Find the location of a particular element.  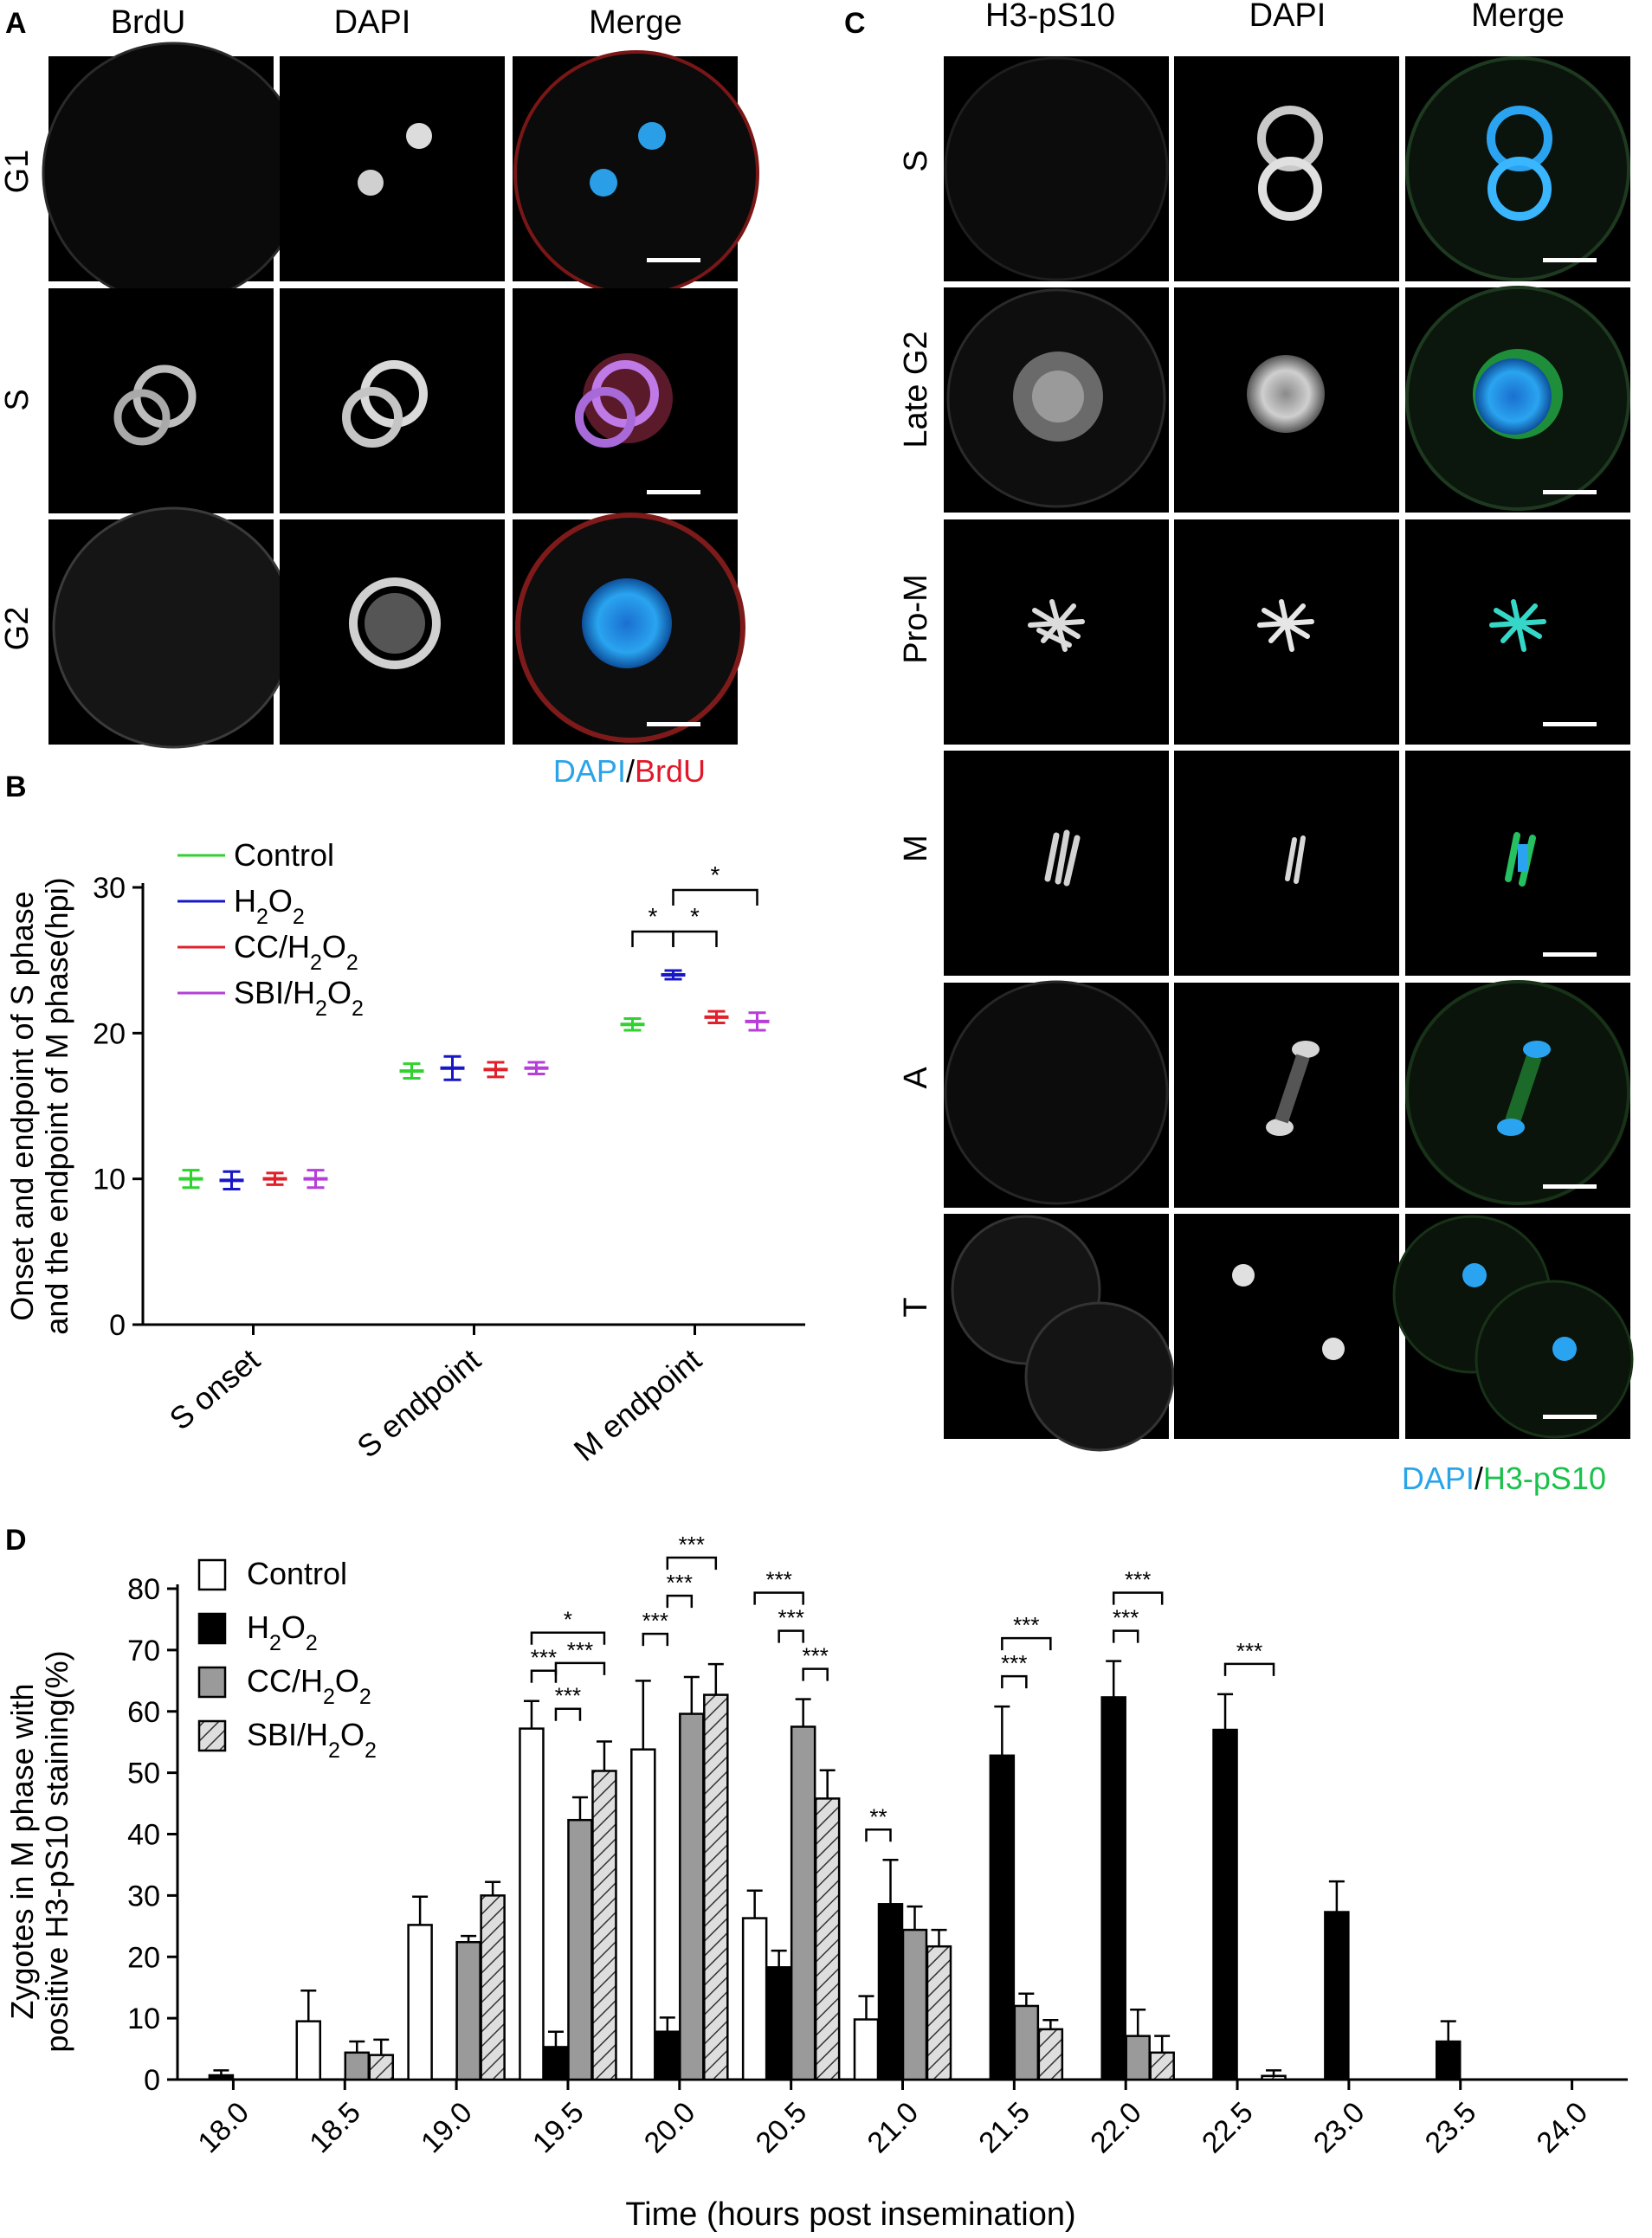

panel-c-row-m: M is located at coordinates (916, 848).